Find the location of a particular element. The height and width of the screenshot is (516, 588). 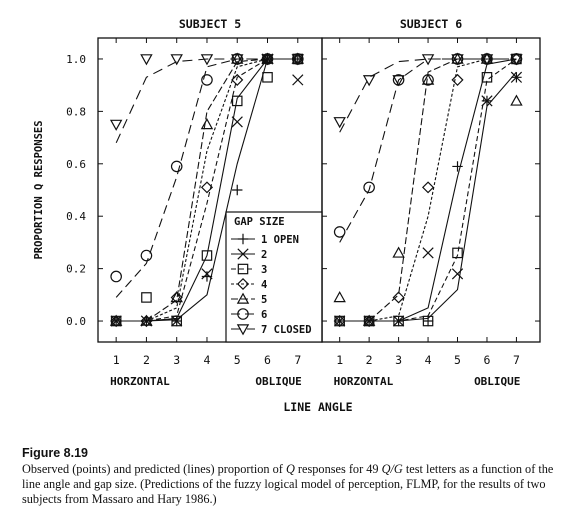

legend: GAP SIZE 1 OPEN 2 3 4 5 6 7 CLOSED is located at coordinates (274, 277).